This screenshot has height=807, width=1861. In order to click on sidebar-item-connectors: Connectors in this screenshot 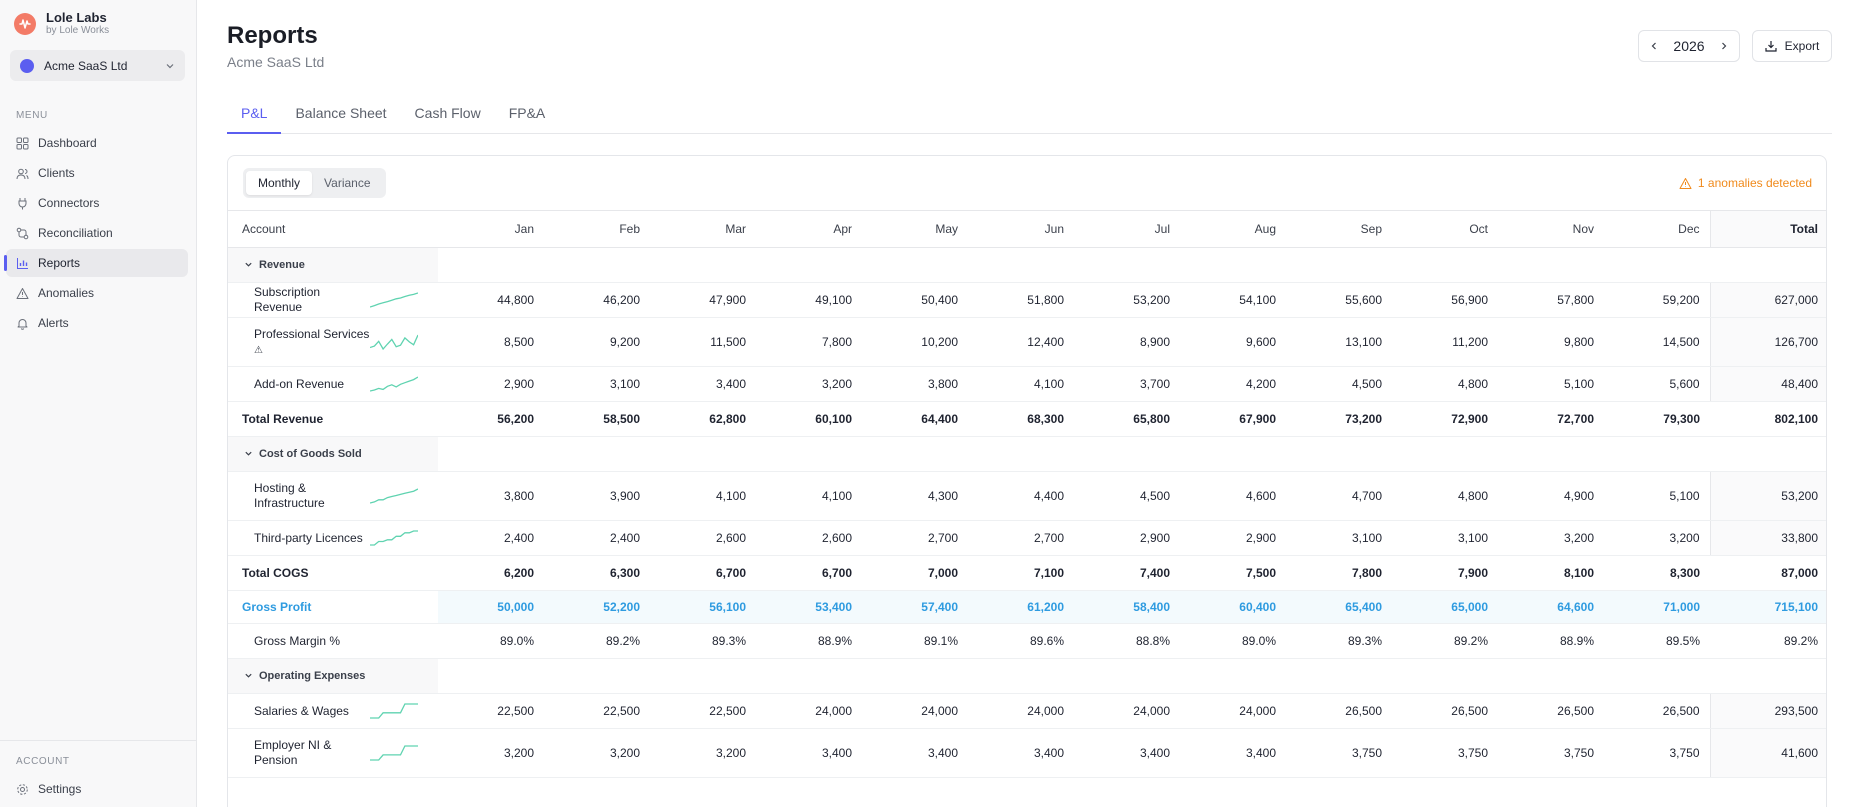, I will do `click(97, 203)`.